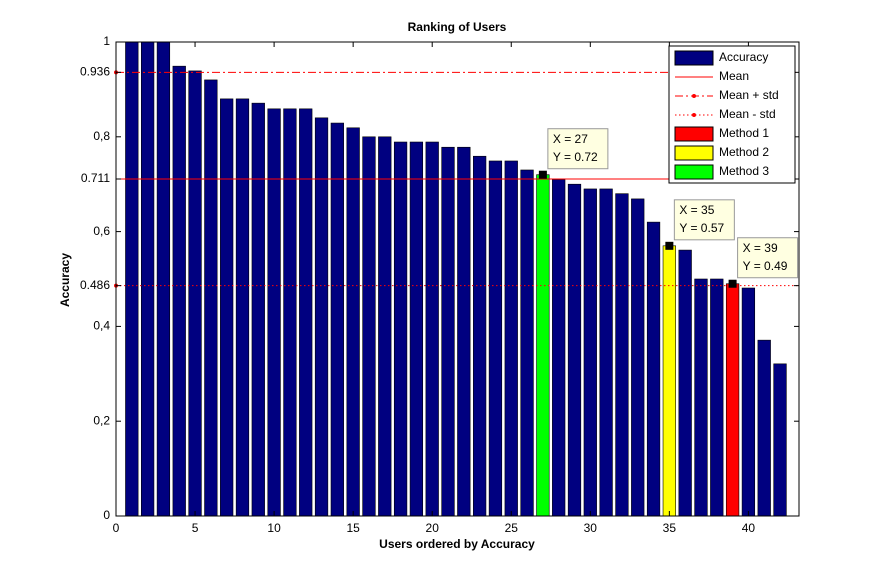  I want to click on y-tick-label: 0.486, so click(95, 285).